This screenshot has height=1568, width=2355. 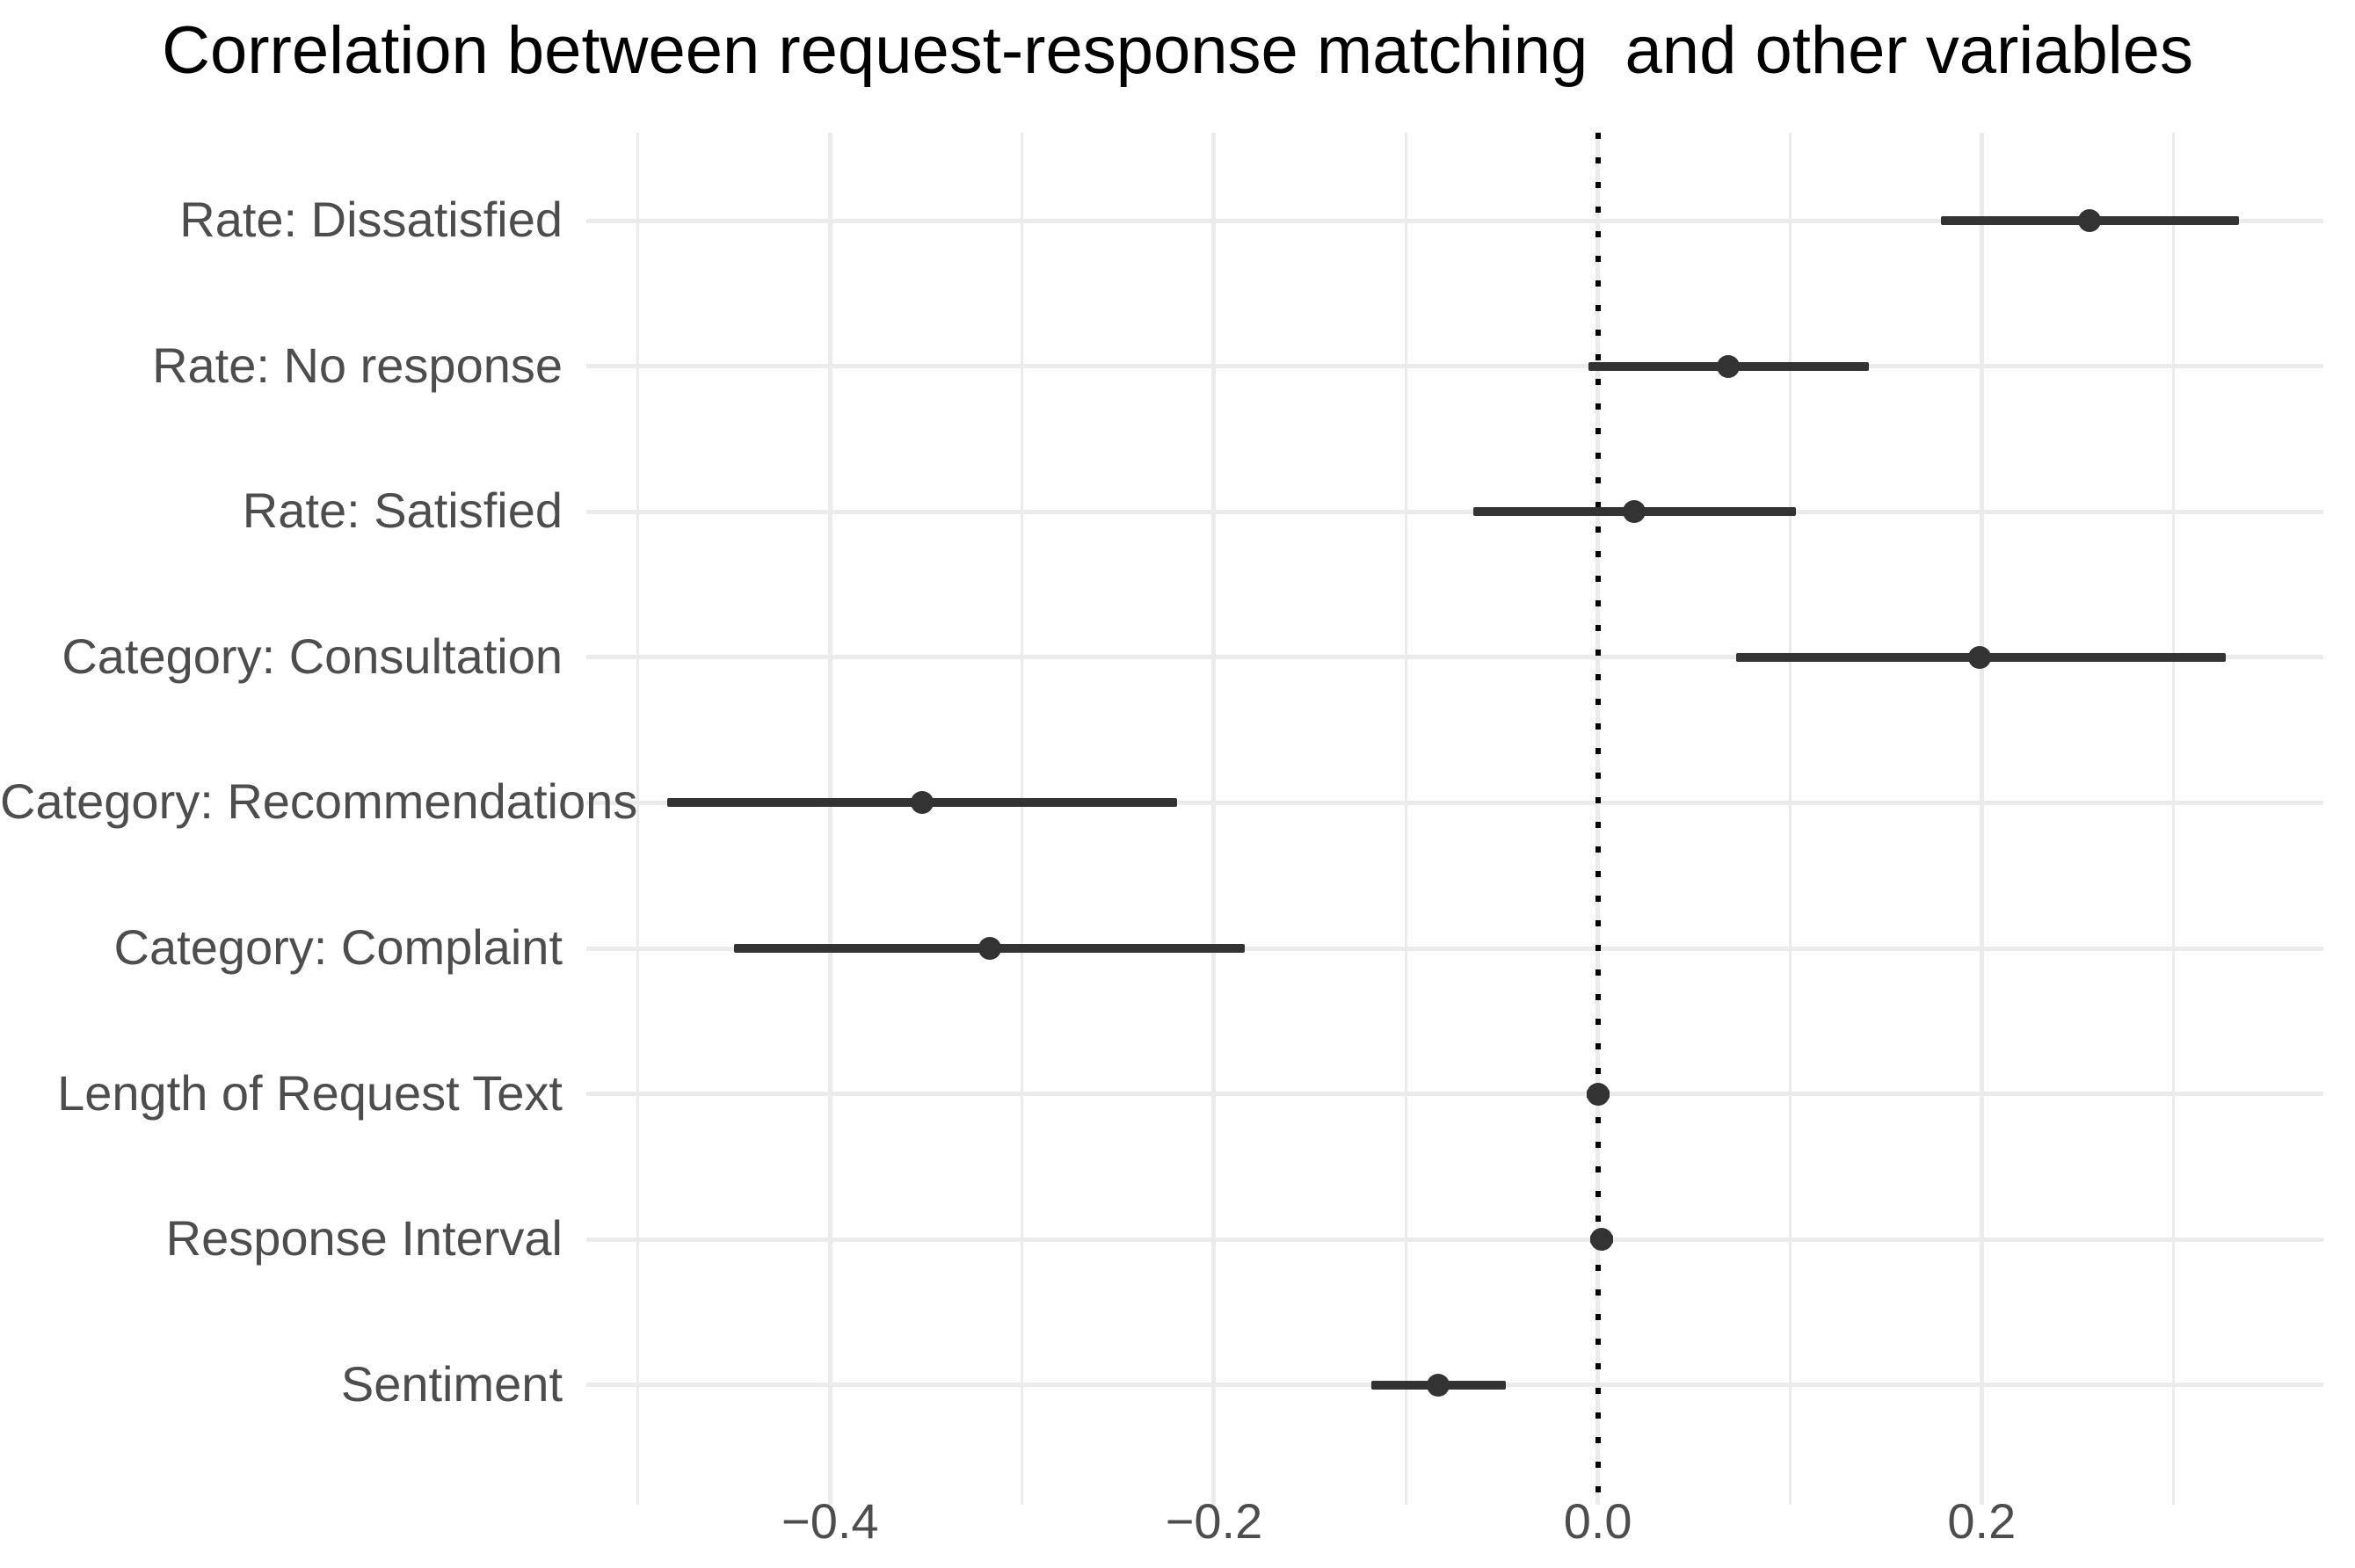 I want to click on y-axis-label: Category: Consultation, so click(x=312, y=656).